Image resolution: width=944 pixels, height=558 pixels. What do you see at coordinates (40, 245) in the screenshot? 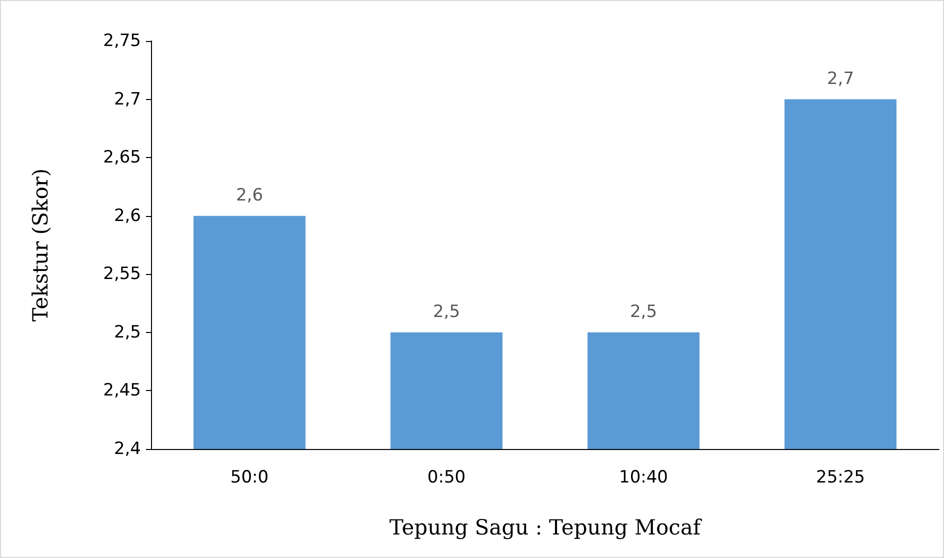
I see `y-axis-title: Tekstur (Skor)` at bounding box center [40, 245].